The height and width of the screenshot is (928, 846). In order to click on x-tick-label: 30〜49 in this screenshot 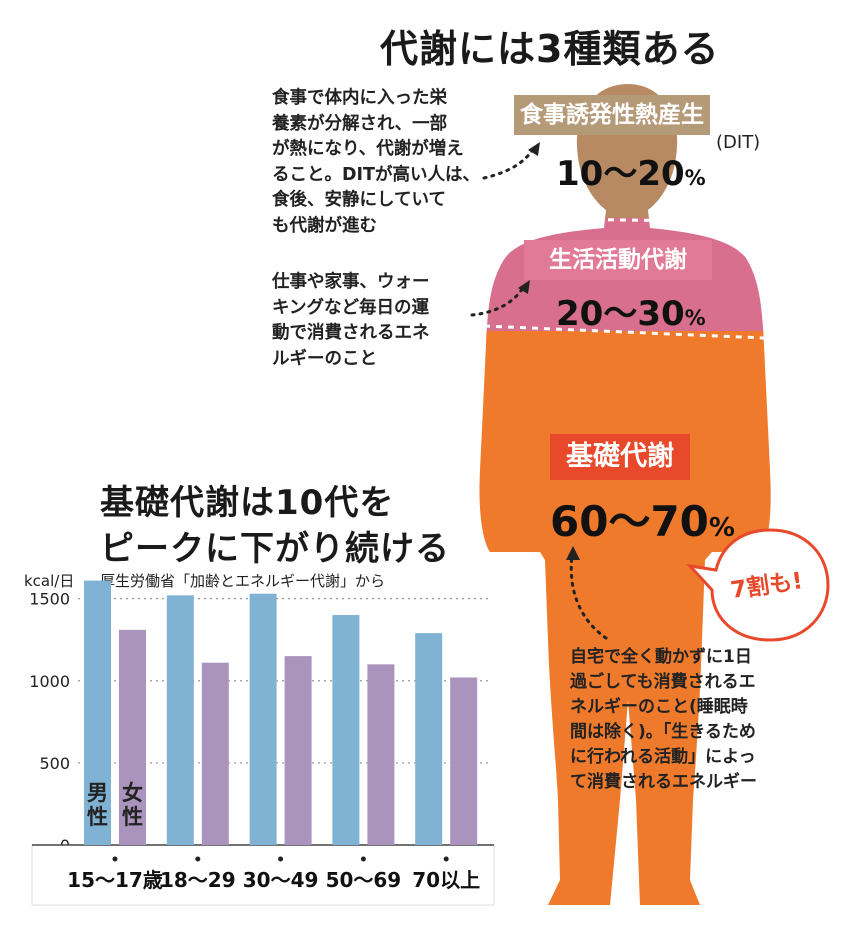, I will do `click(281, 880)`.